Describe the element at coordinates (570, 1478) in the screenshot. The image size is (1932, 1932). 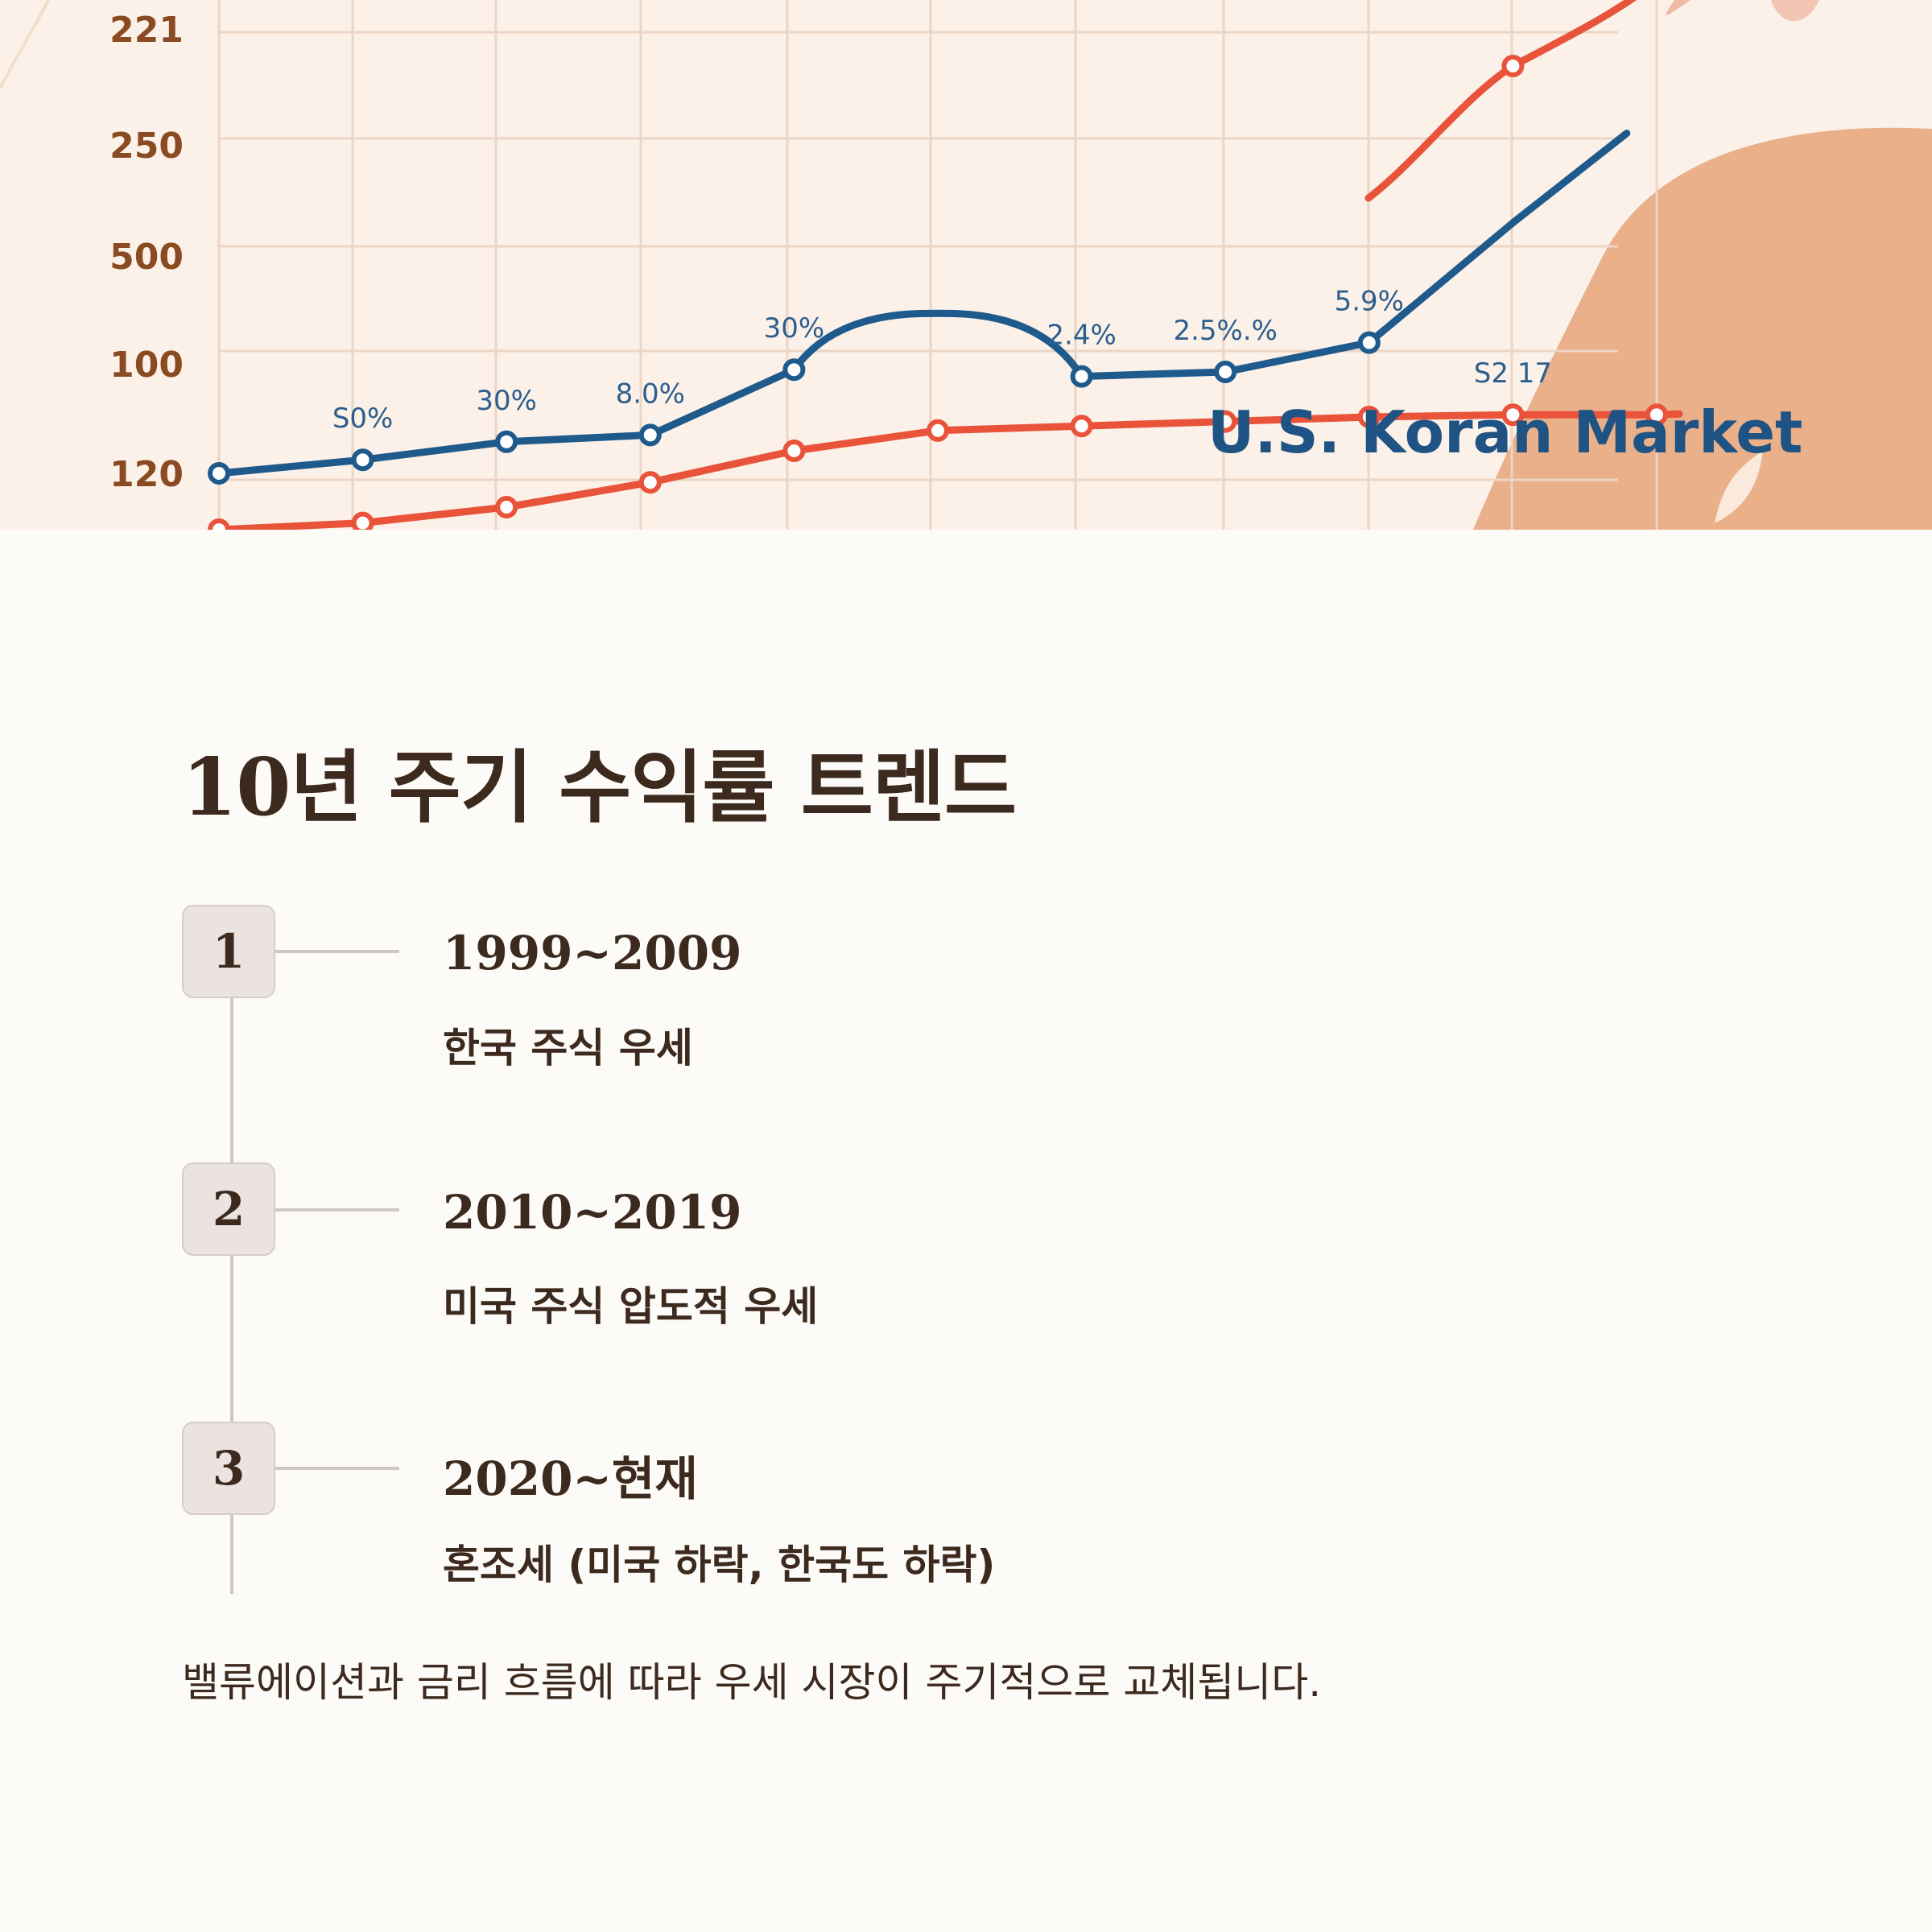
I see `step-period-3: 2020~현재` at that location.